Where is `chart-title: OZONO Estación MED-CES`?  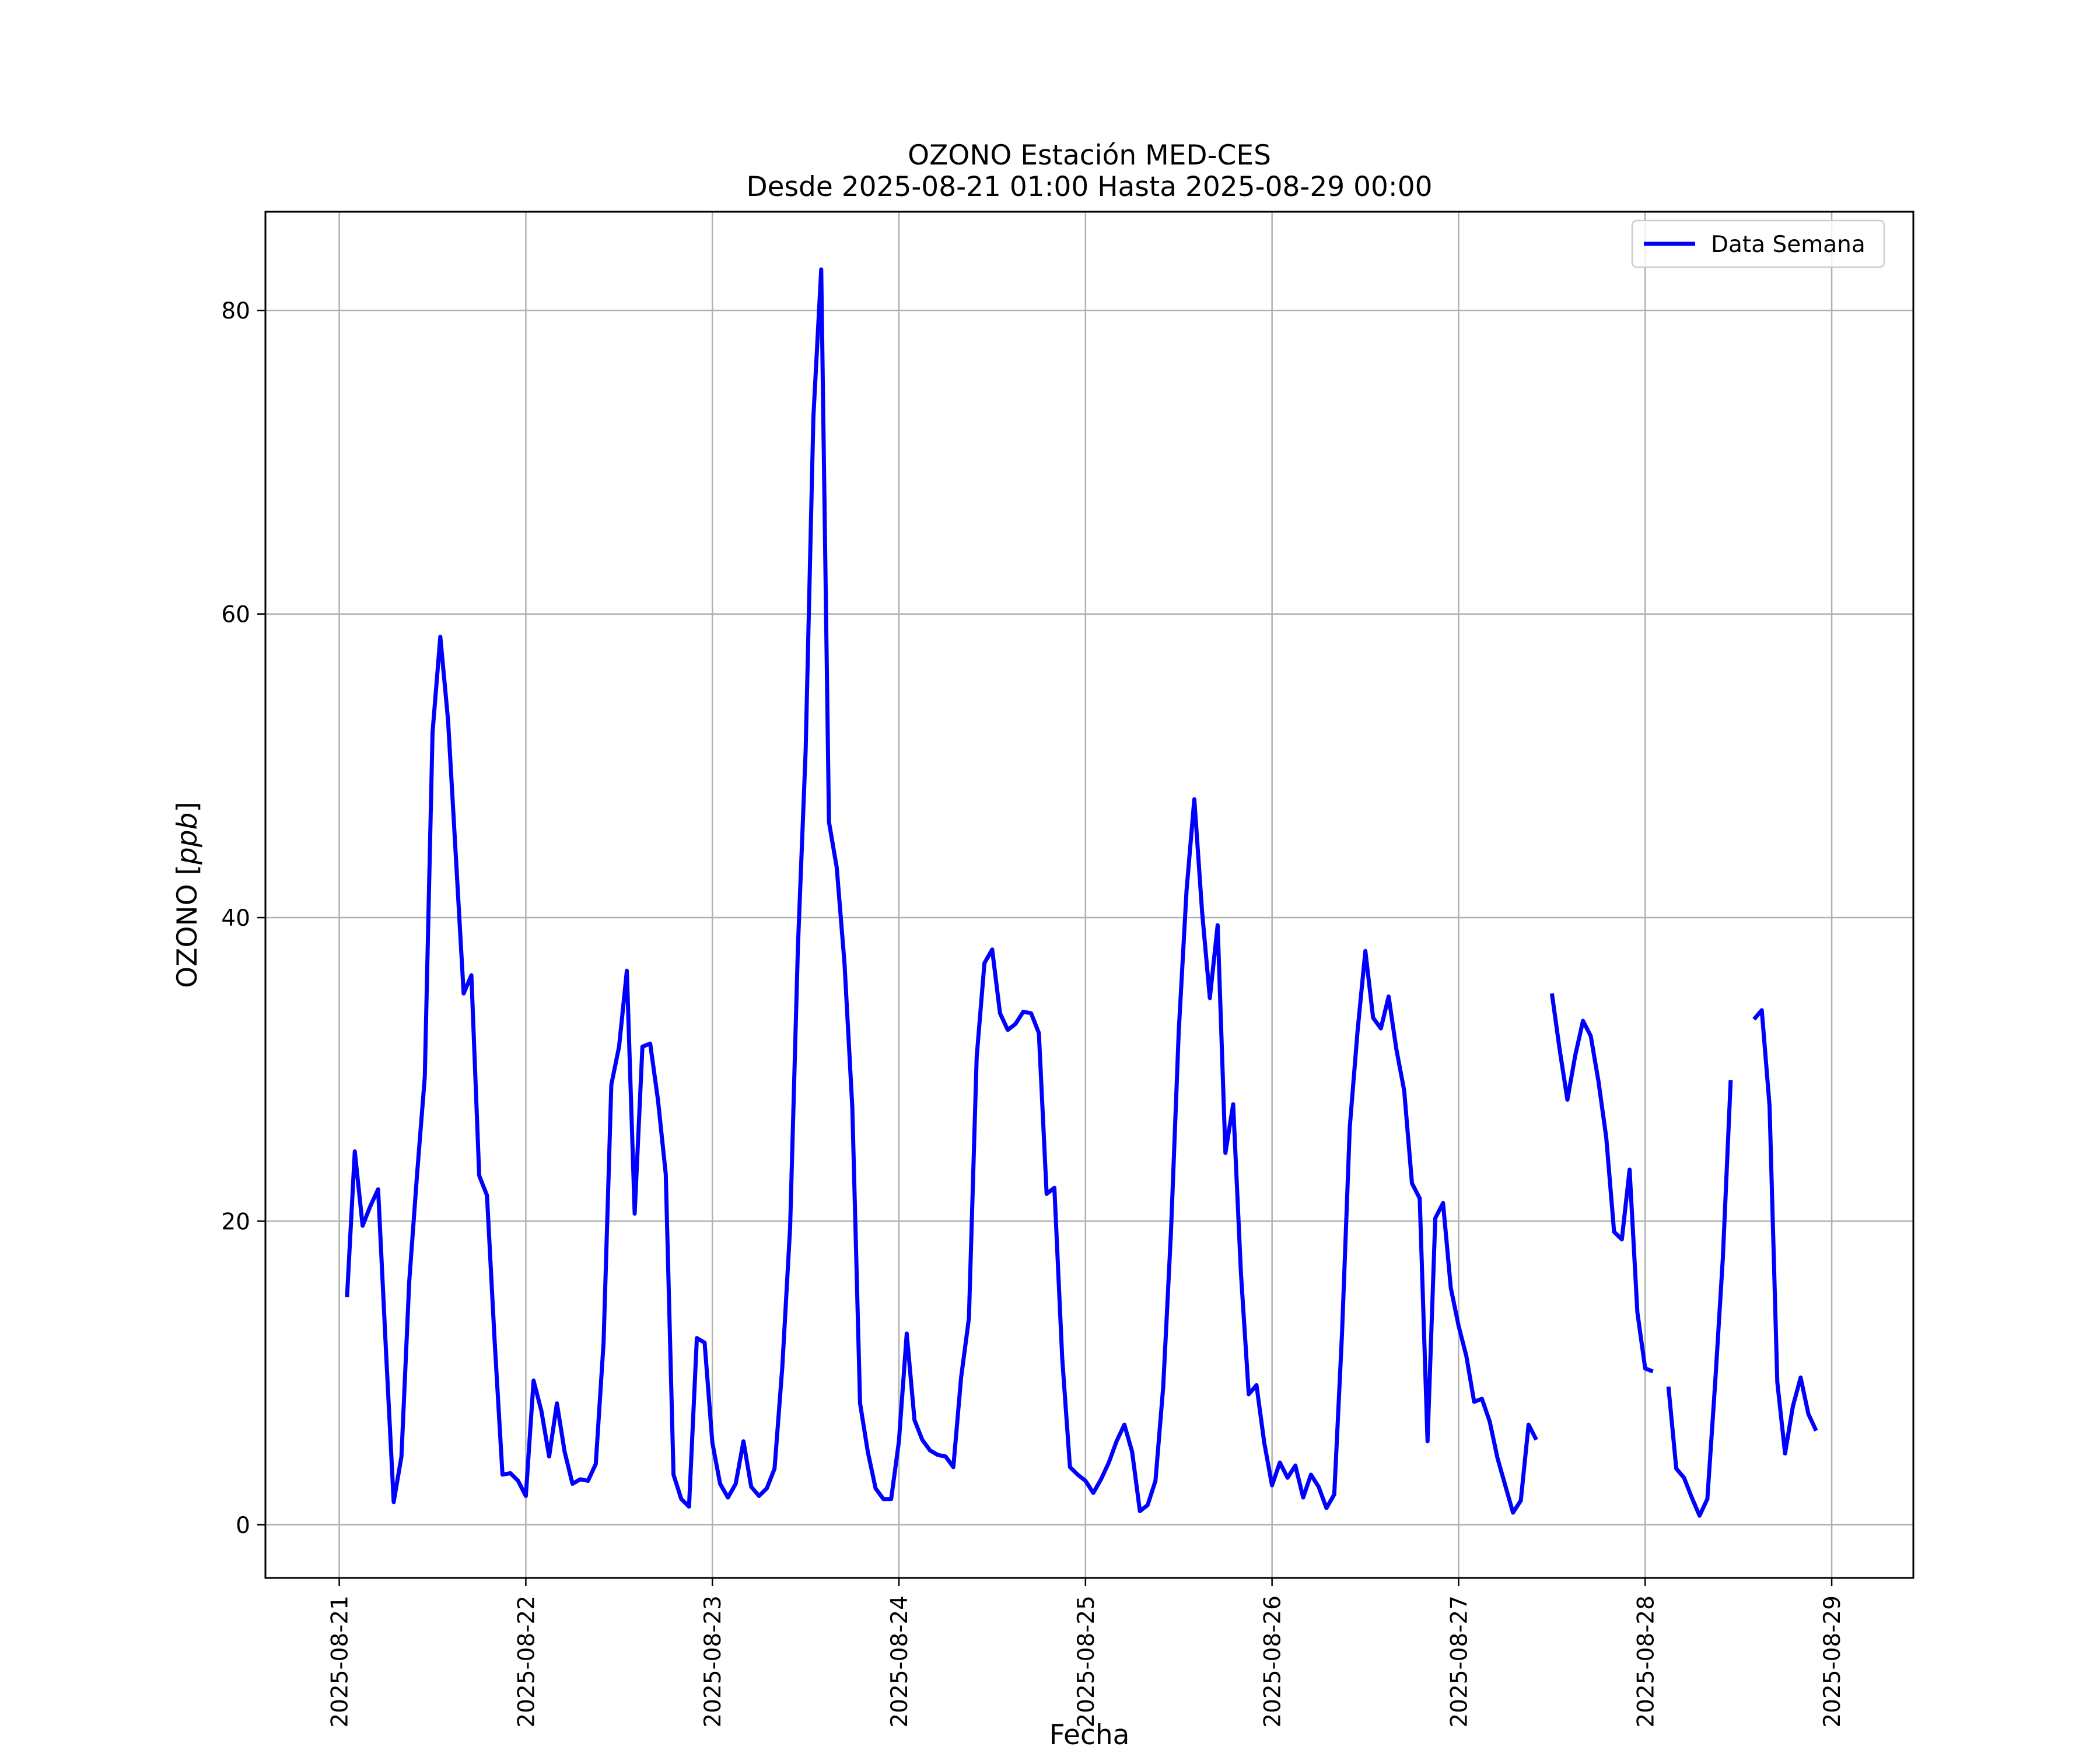 chart-title: OZONO Estación MED-CES is located at coordinates (1089, 155).